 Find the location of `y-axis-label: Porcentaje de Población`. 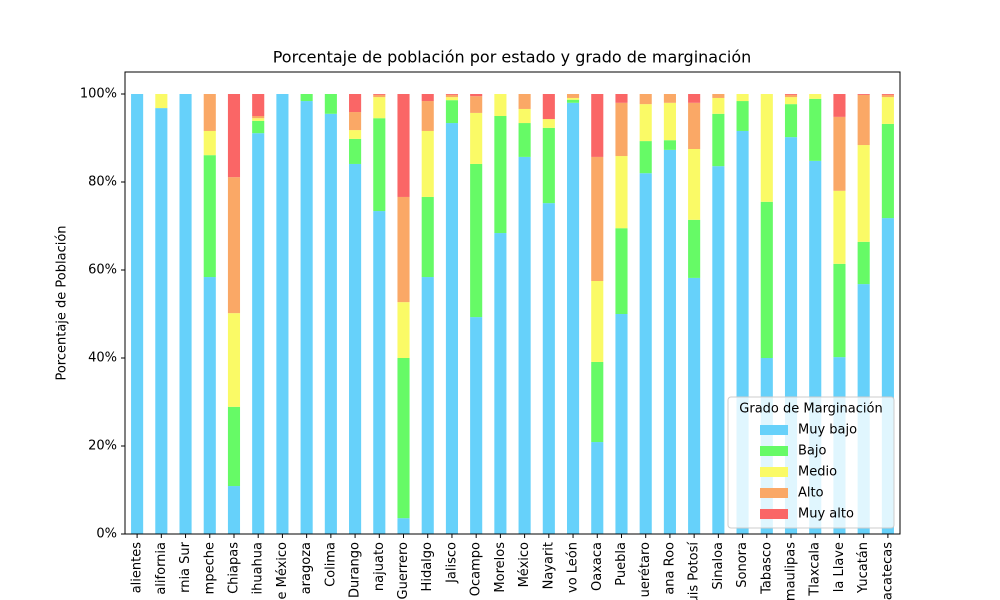

y-axis-label: Porcentaje de Población is located at coordinates (62, 302).